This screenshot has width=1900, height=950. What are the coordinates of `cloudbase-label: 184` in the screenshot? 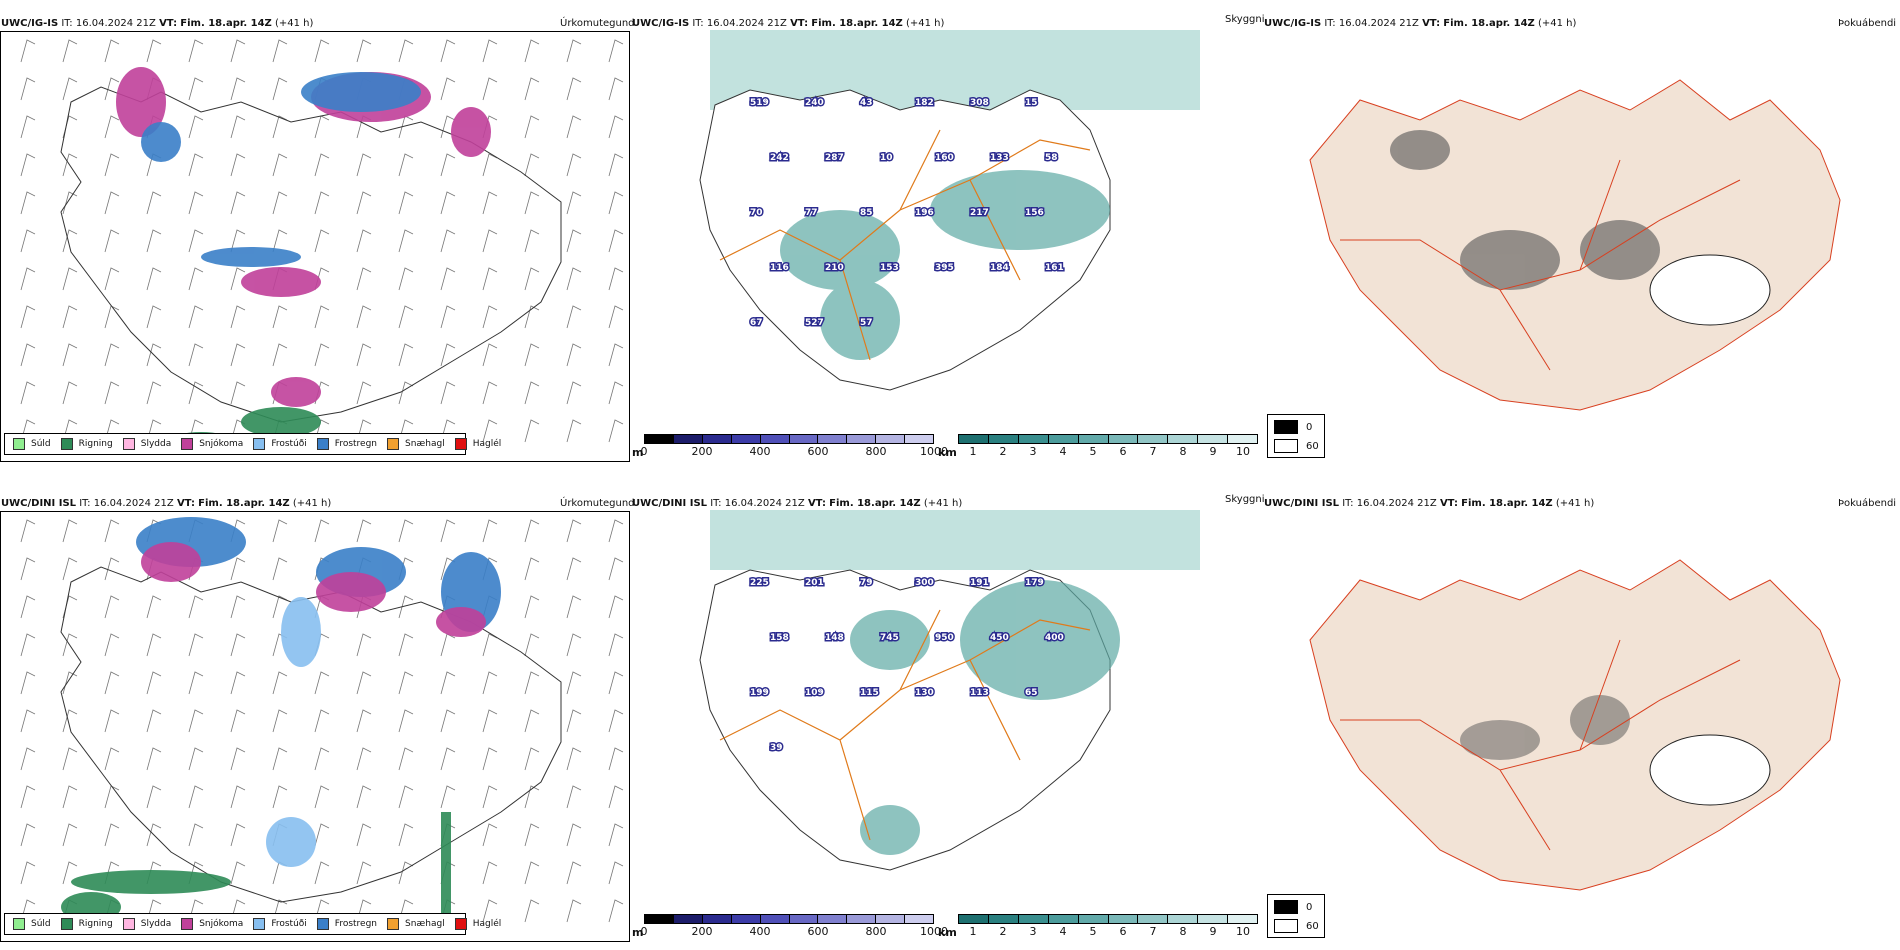 It's located at (999, 268).